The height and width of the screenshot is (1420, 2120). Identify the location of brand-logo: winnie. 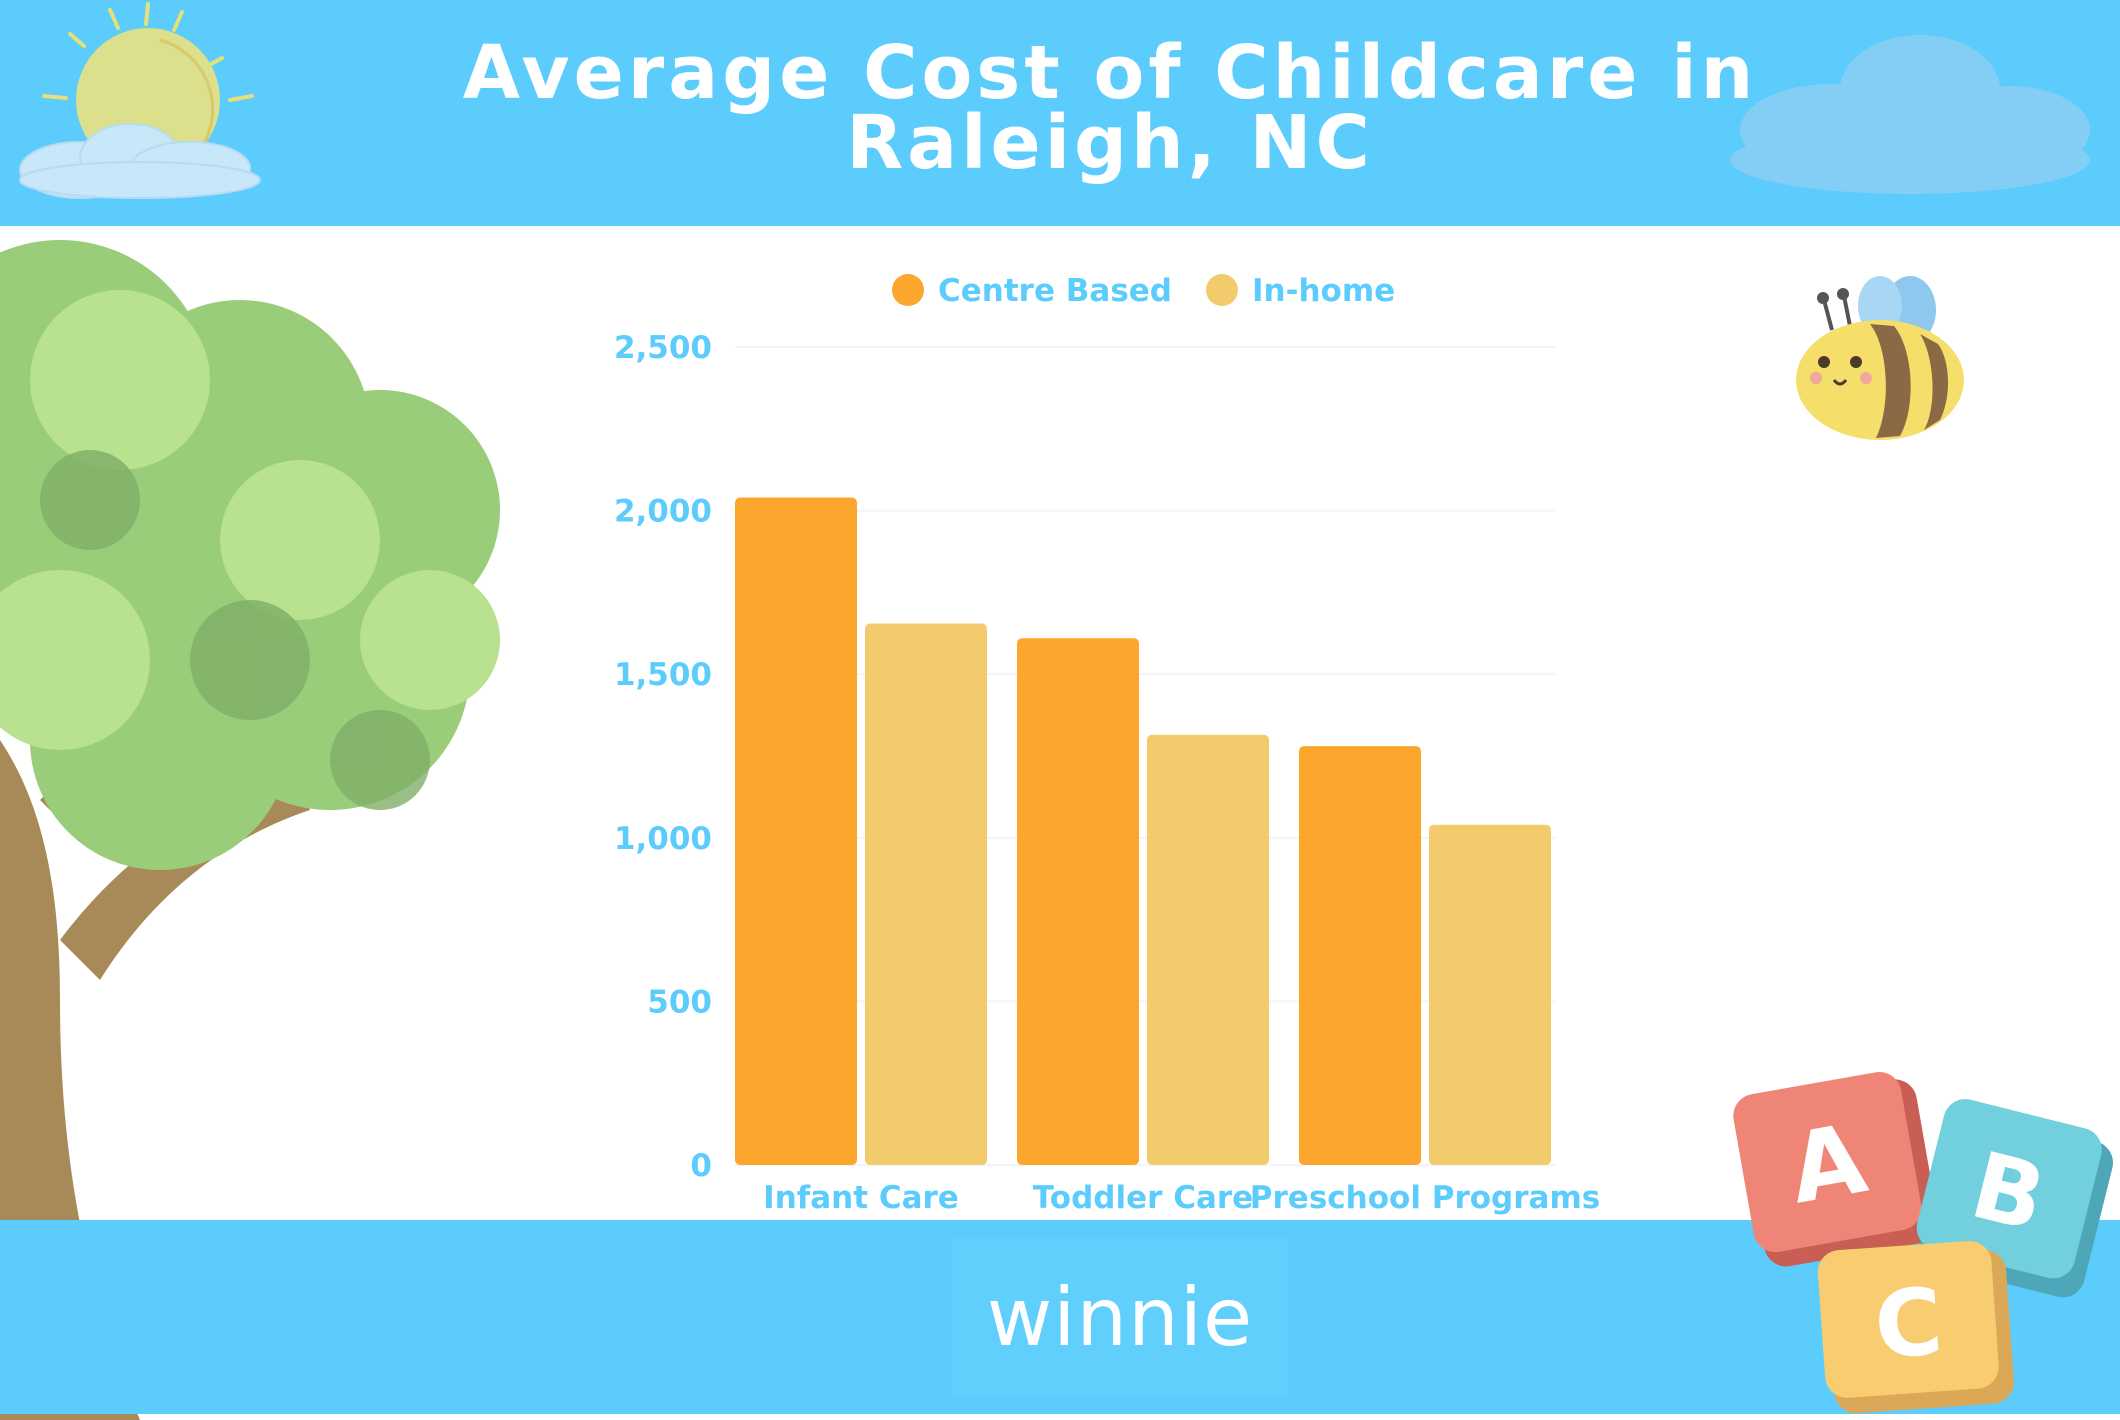
(1120, 1318).